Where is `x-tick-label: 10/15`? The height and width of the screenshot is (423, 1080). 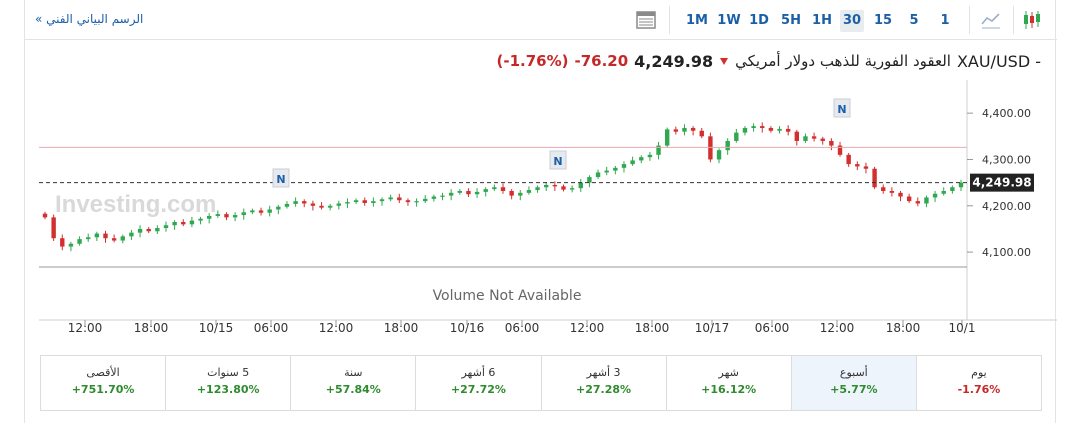 x-tick-label: 10/15 is located at coordinates (216, 328).